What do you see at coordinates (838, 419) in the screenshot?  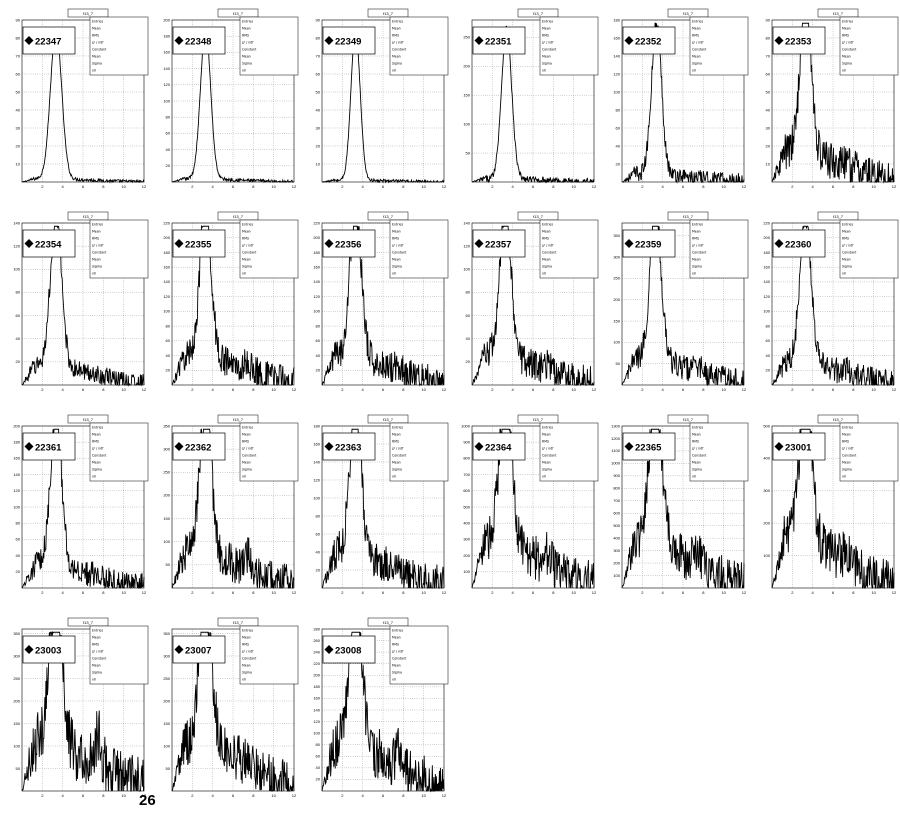 I see `title-box` at bounding box center [838, 419].